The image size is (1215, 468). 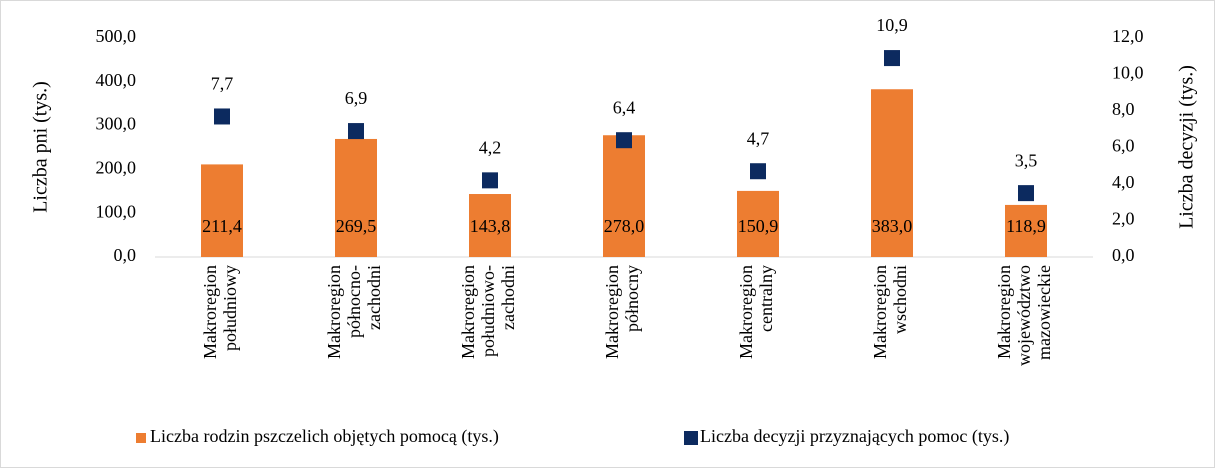 What do you see at coordinates (900, 299) in the screenshot?
I see `x-tick-label: wschodni` at bounding box center [900, 299].